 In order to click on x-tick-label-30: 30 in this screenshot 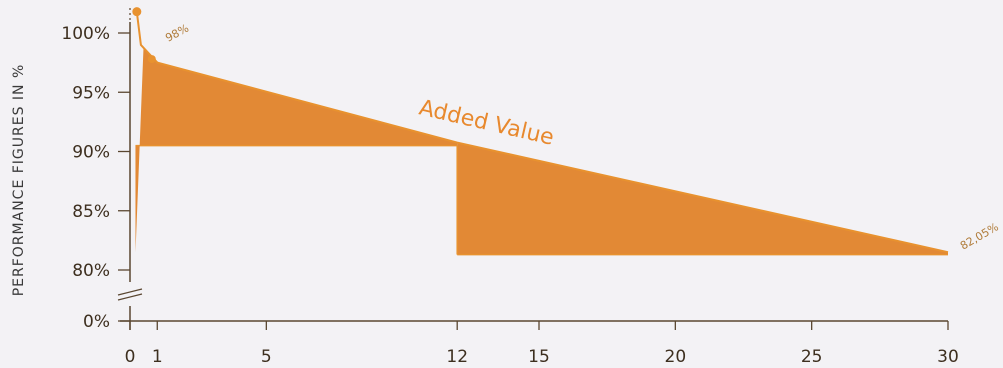, I will do `click(948, 357)`.